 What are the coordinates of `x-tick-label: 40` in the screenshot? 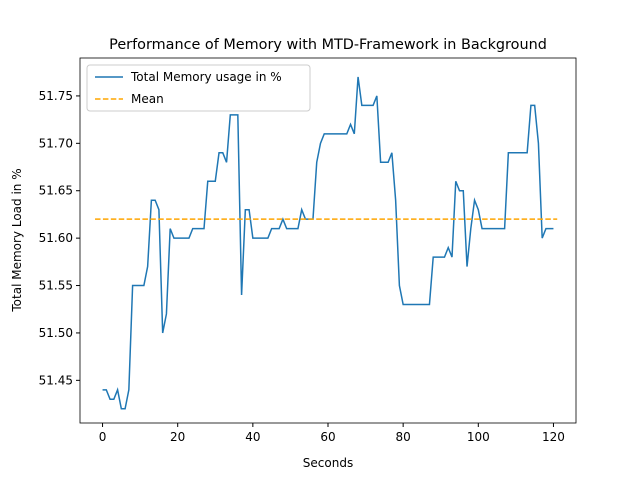 It's located at (252, 437).